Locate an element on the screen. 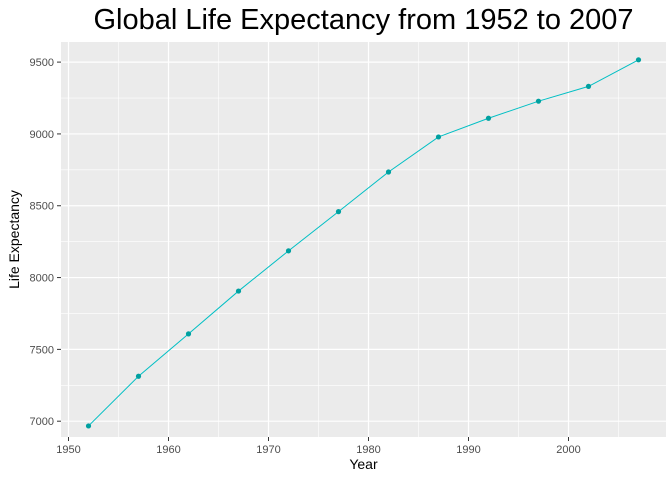 Image resolution: width=672 pixels, height=480 pixels. y-tick-label: 9000 is located at coordinates (42, 135).